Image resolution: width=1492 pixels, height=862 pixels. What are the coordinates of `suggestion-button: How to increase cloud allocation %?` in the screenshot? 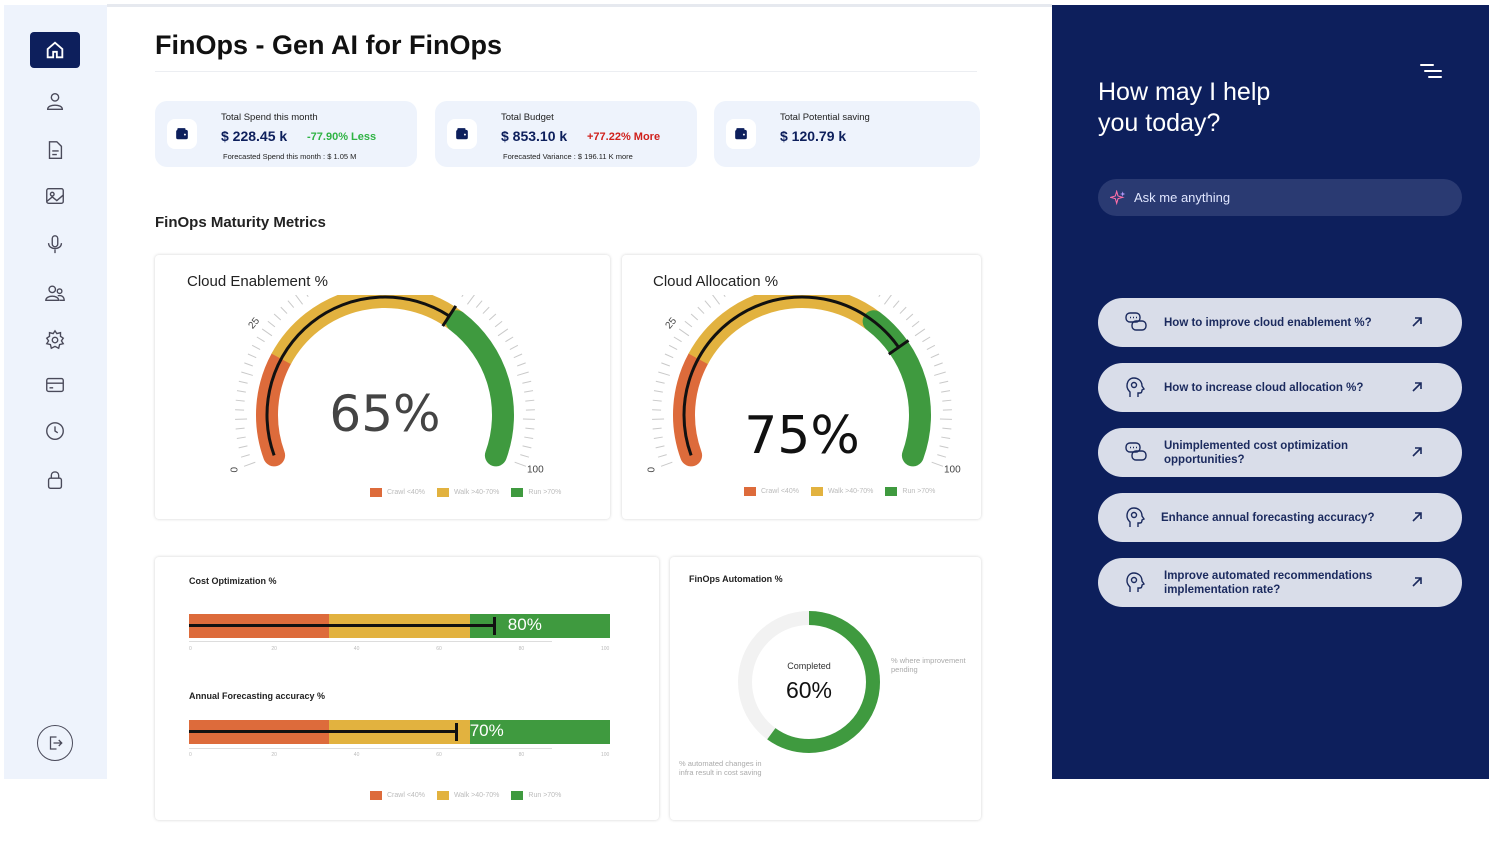 It's located at (1280, 387).